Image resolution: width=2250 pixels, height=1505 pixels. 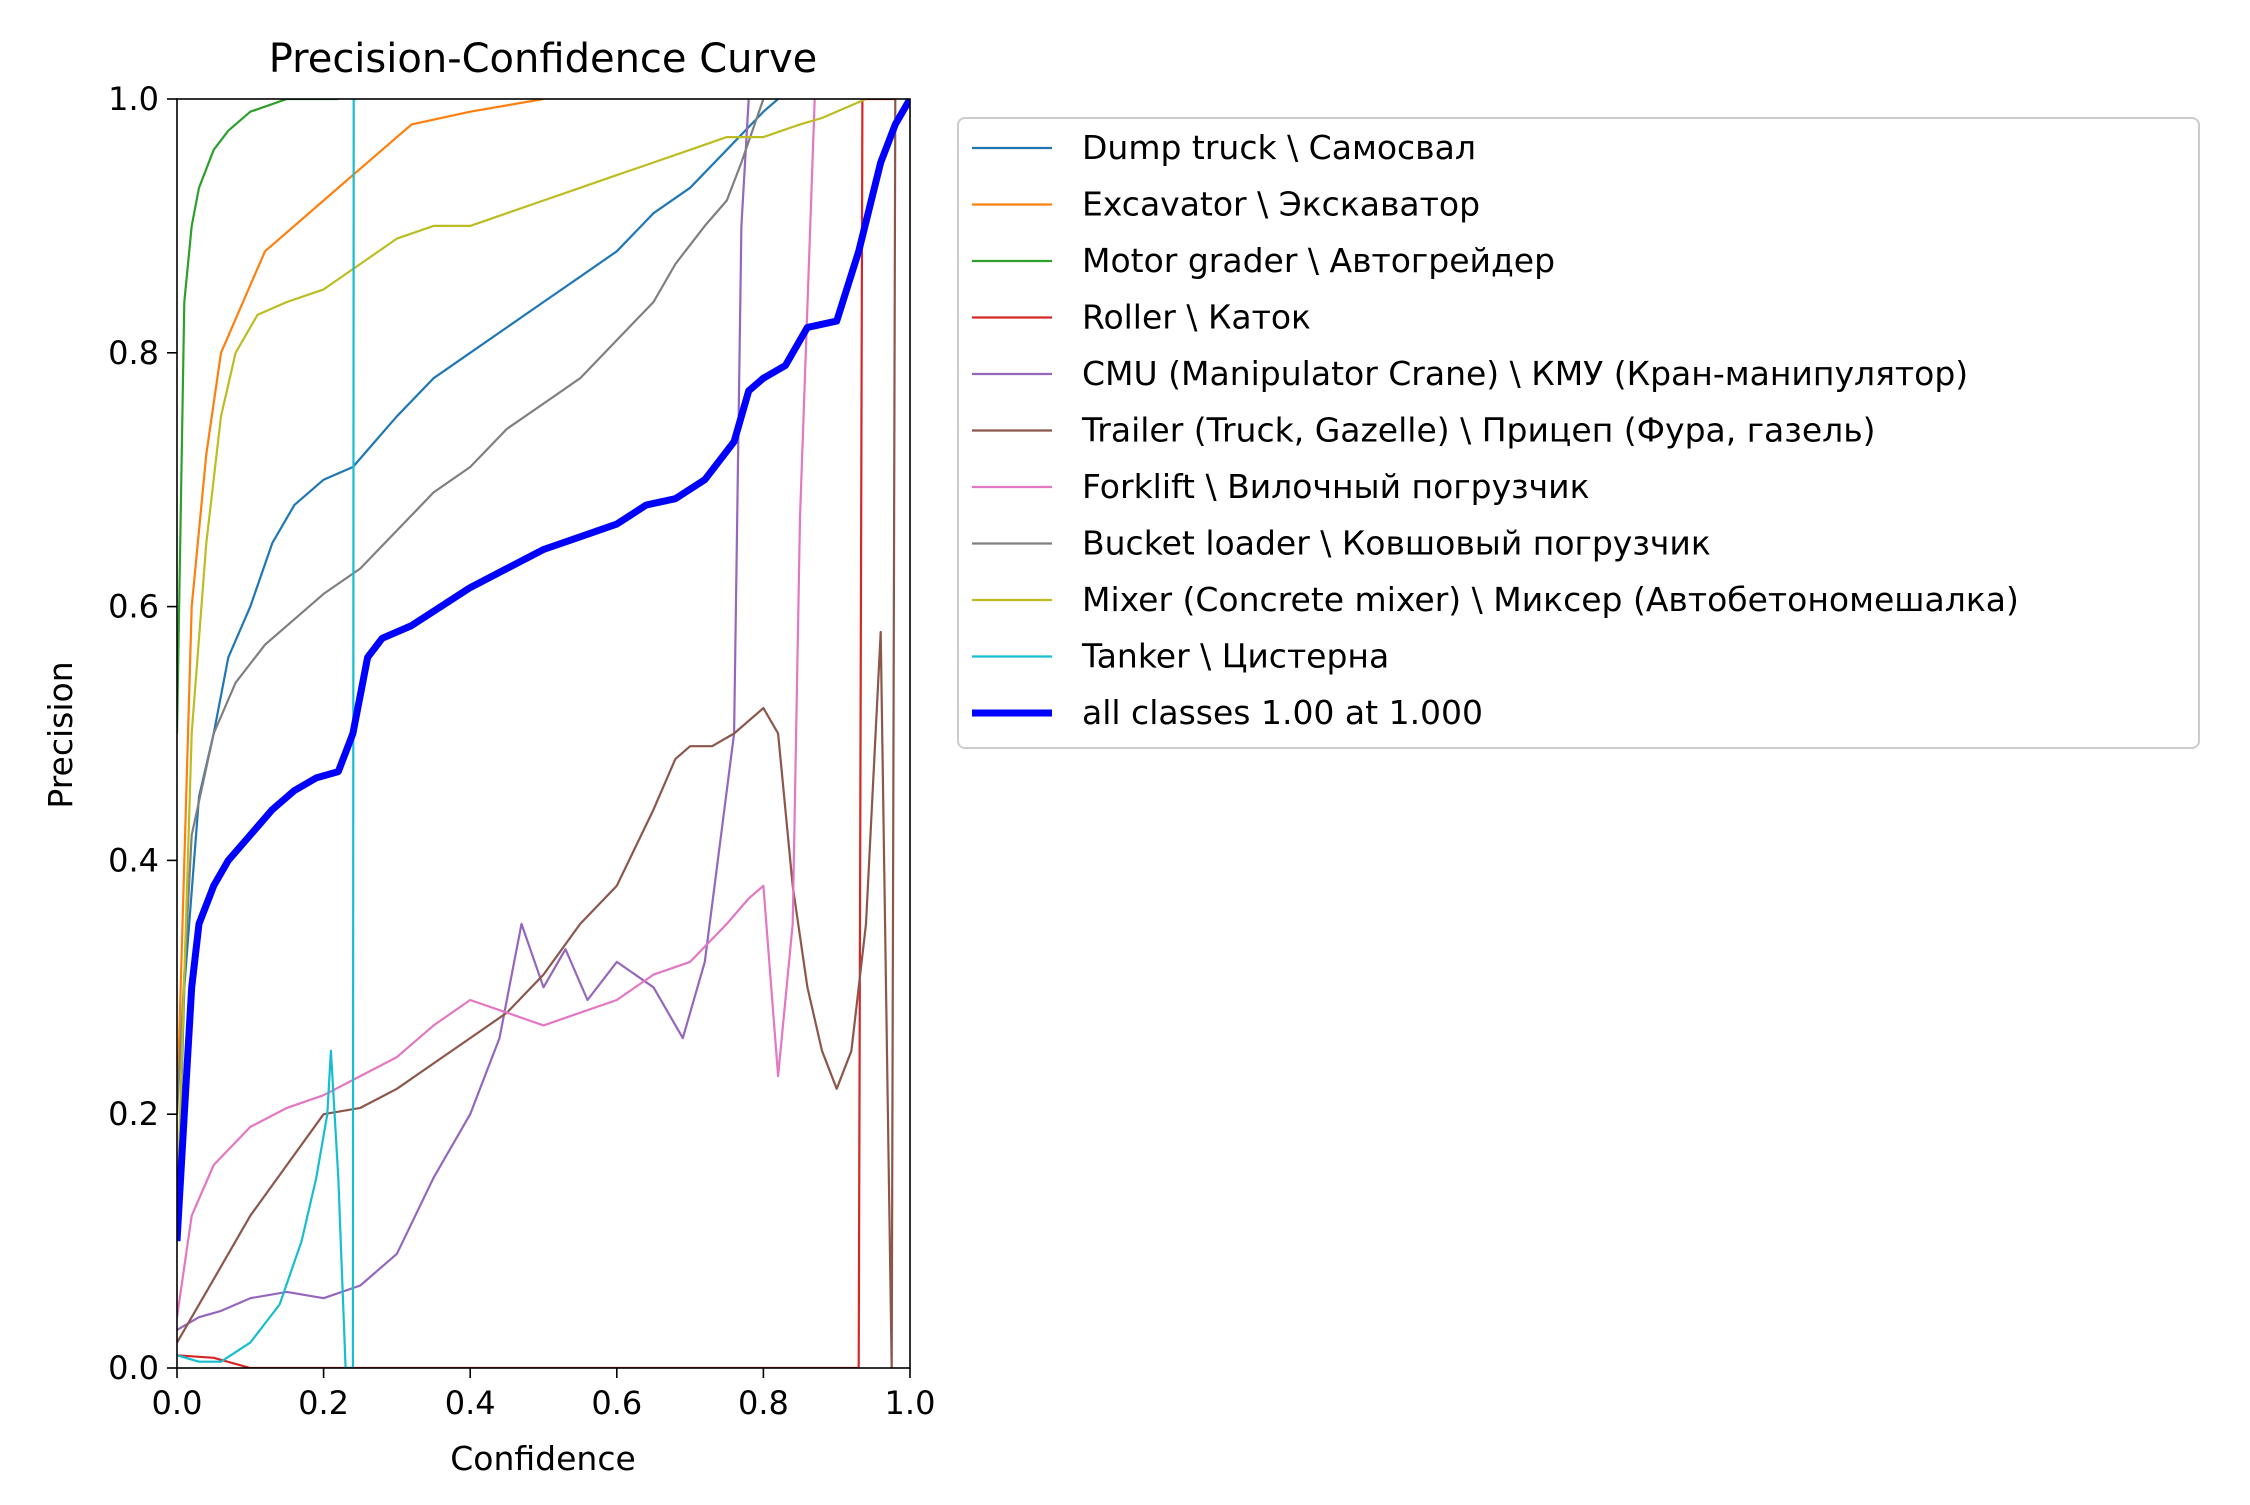 I want to click on x-tick-label: 0.0, so click(x=177, y=1403).